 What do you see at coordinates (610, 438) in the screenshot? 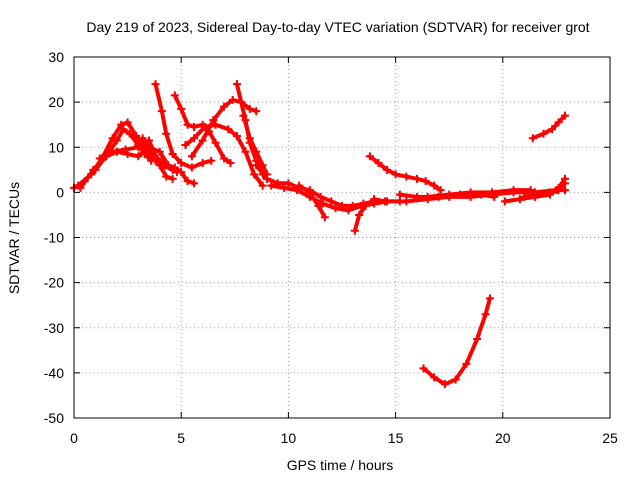
I see `x-tick-label: 25` at bounding box center [610, 438].